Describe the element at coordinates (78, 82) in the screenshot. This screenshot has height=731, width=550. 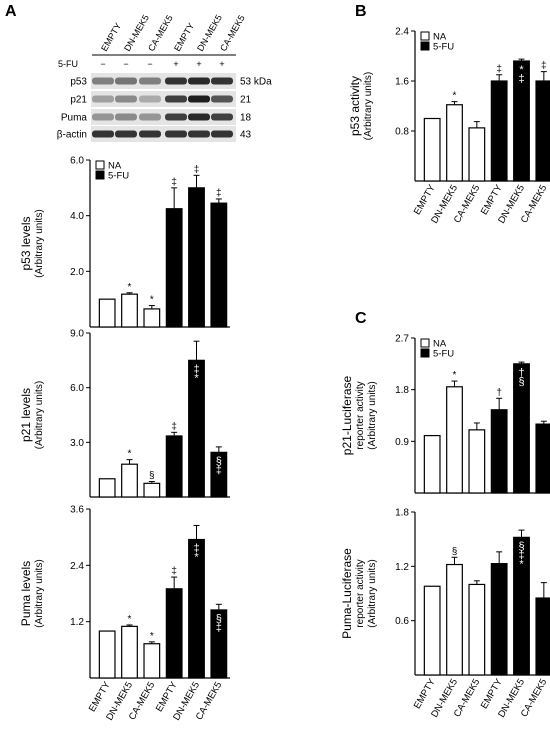
I see `blot-protein-label: p53` at that location.